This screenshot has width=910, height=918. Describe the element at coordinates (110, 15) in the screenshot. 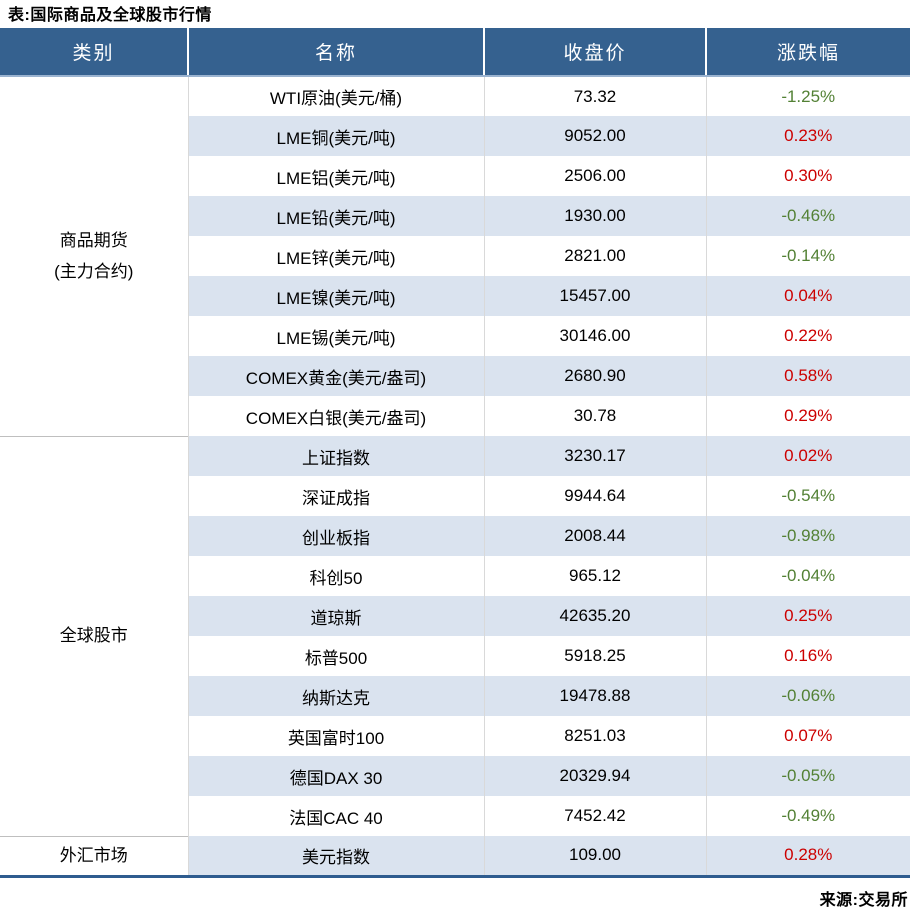

I see `page-title: 表:国际商品及全球股市行情` at that location.